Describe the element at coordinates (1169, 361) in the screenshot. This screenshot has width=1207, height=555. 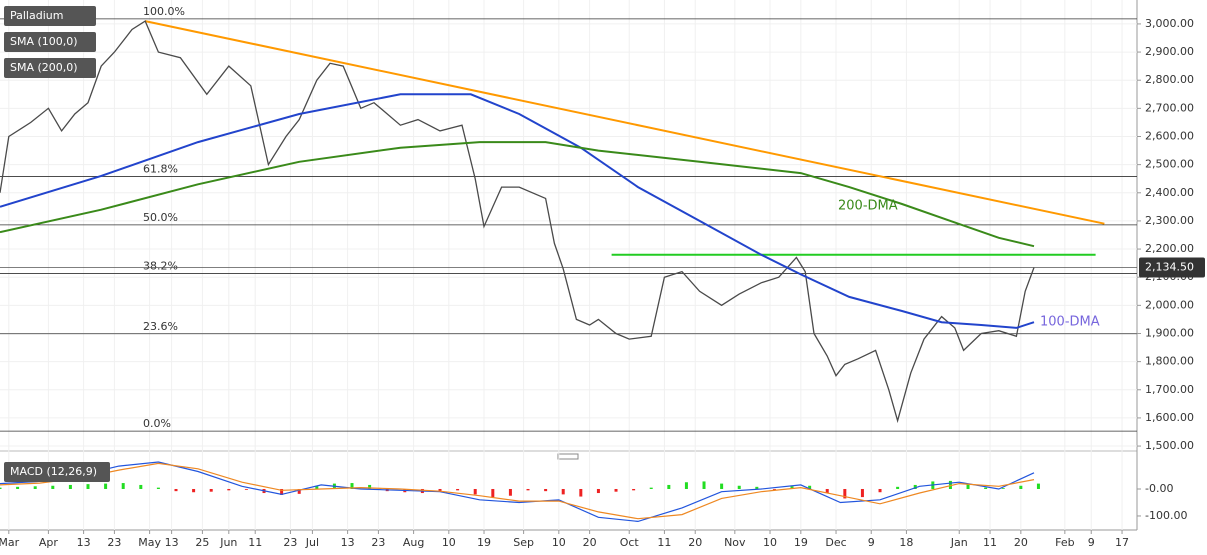
I see `y-tick-label: 1,800.00` at that location.